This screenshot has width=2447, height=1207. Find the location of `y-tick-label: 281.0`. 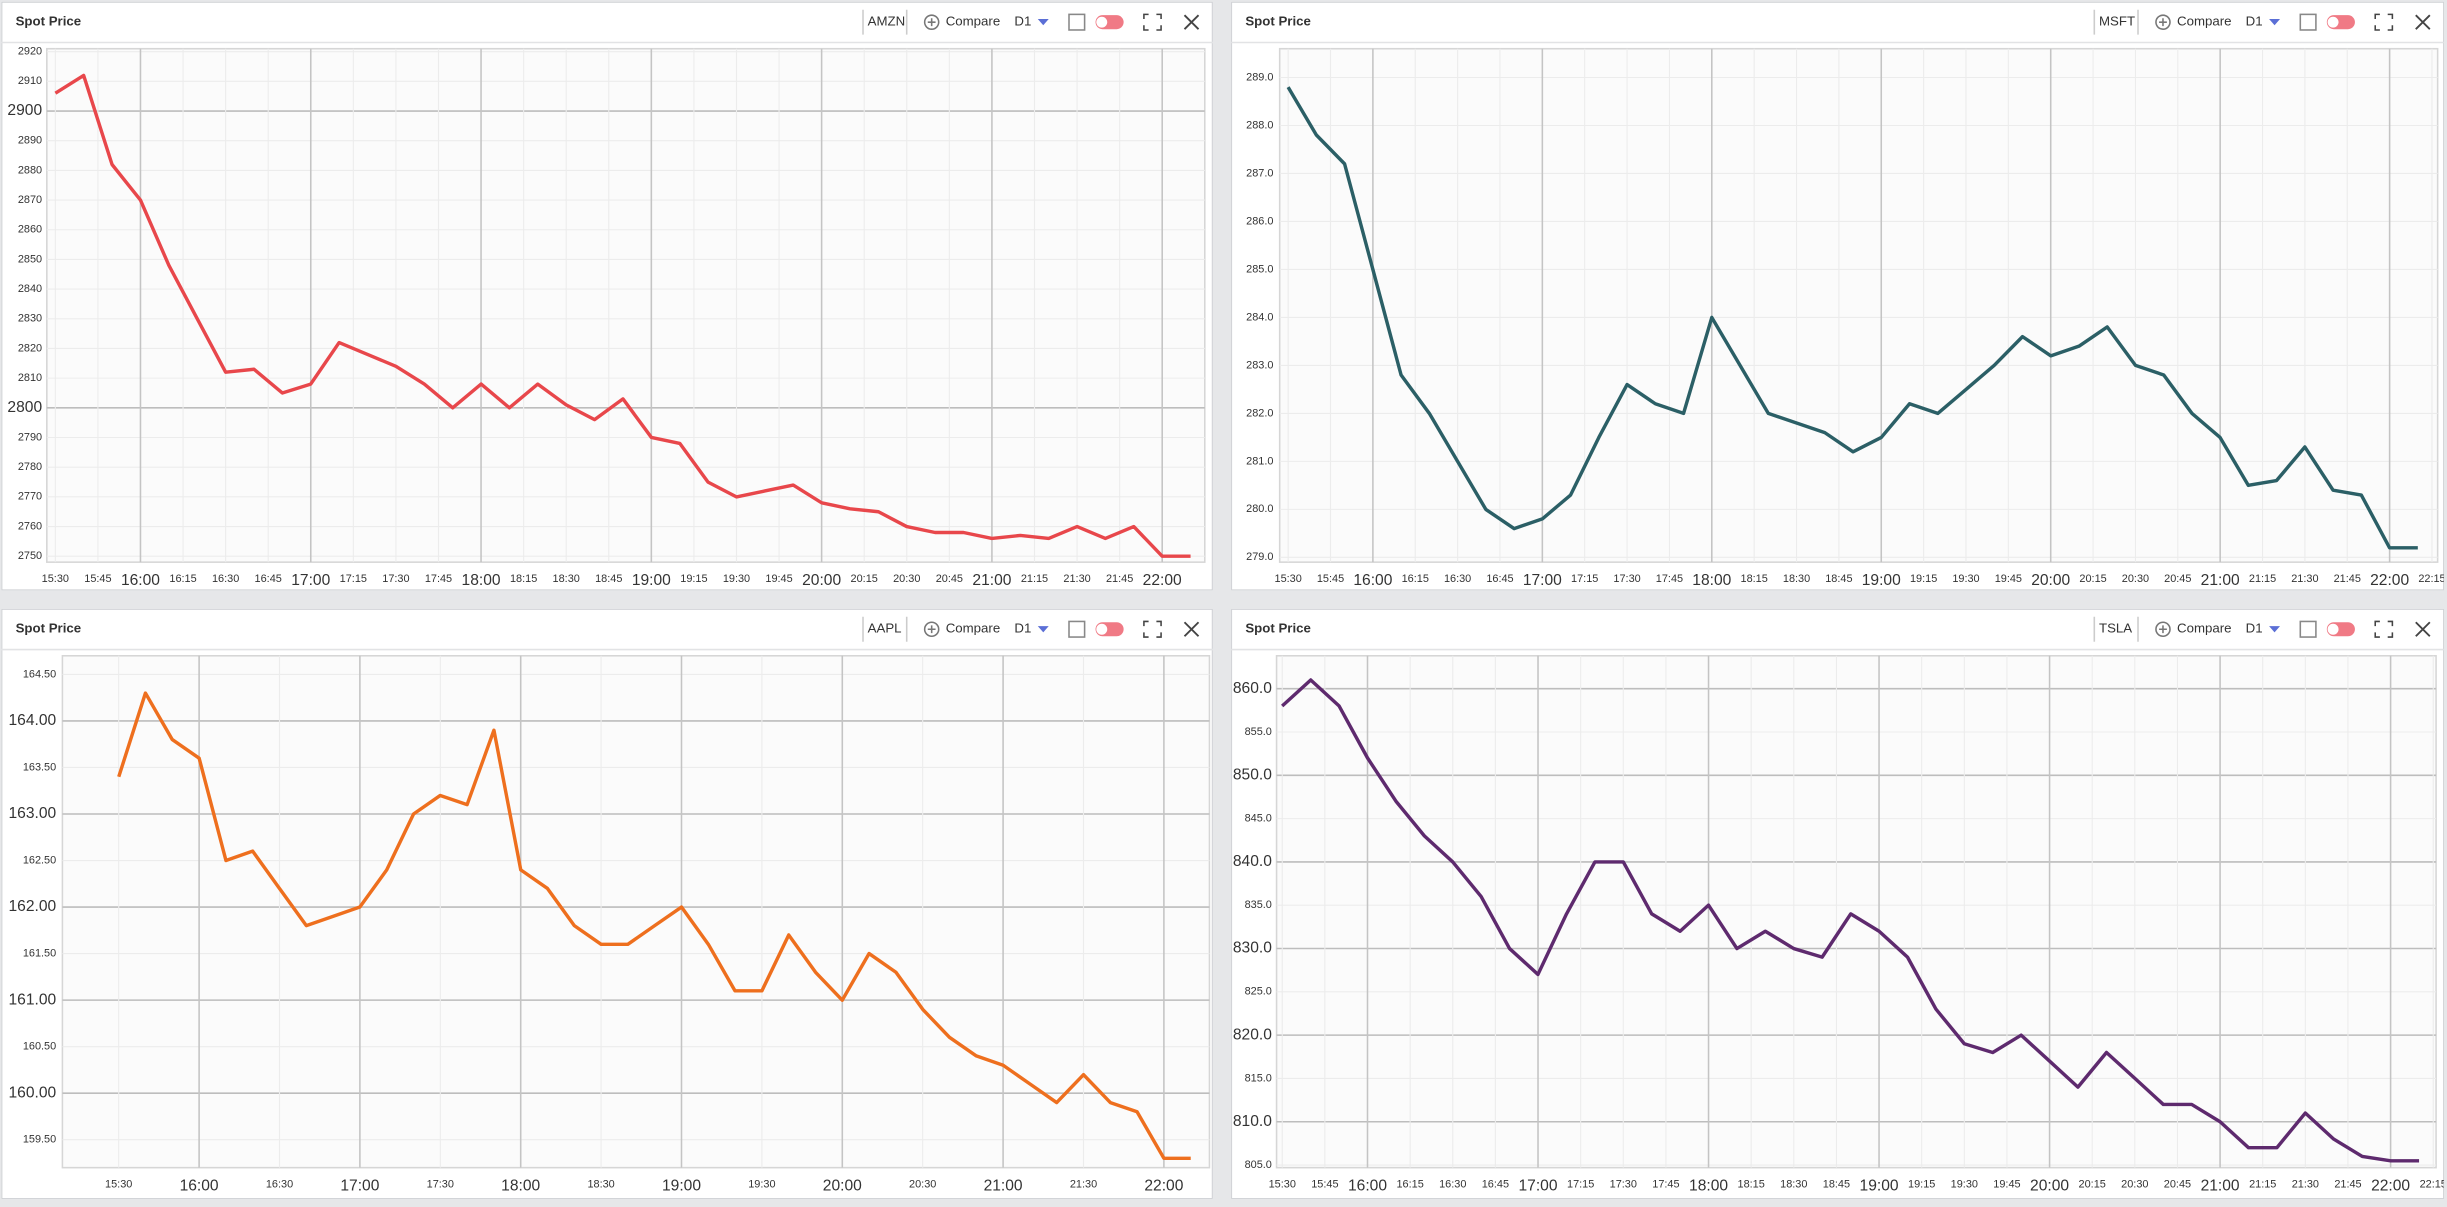

y-tick-label: 281.0 is located at coordinates (1259, 461).